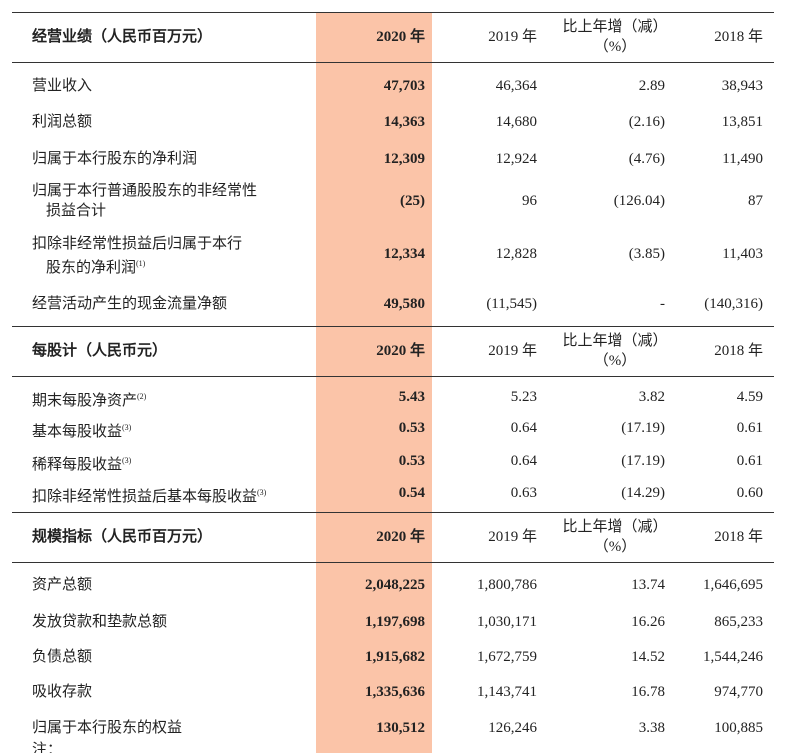 The image size is (785, 753). What do you see at coordinates (648, 692) in the screenshot?
I see `cell-value: 16.78` at bounding box center [648, 692].